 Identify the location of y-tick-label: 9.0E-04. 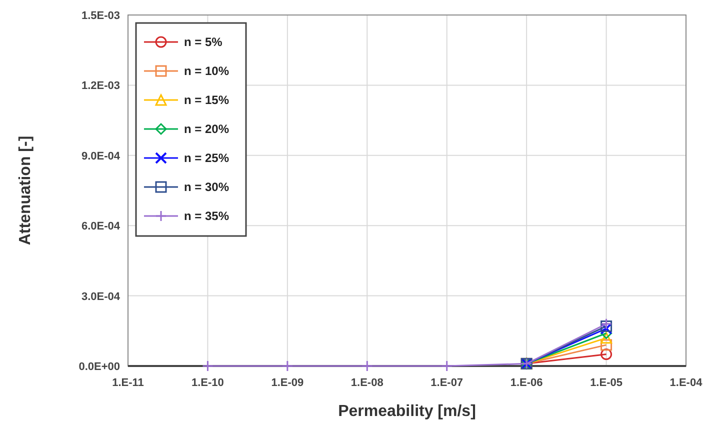
(101, 156).